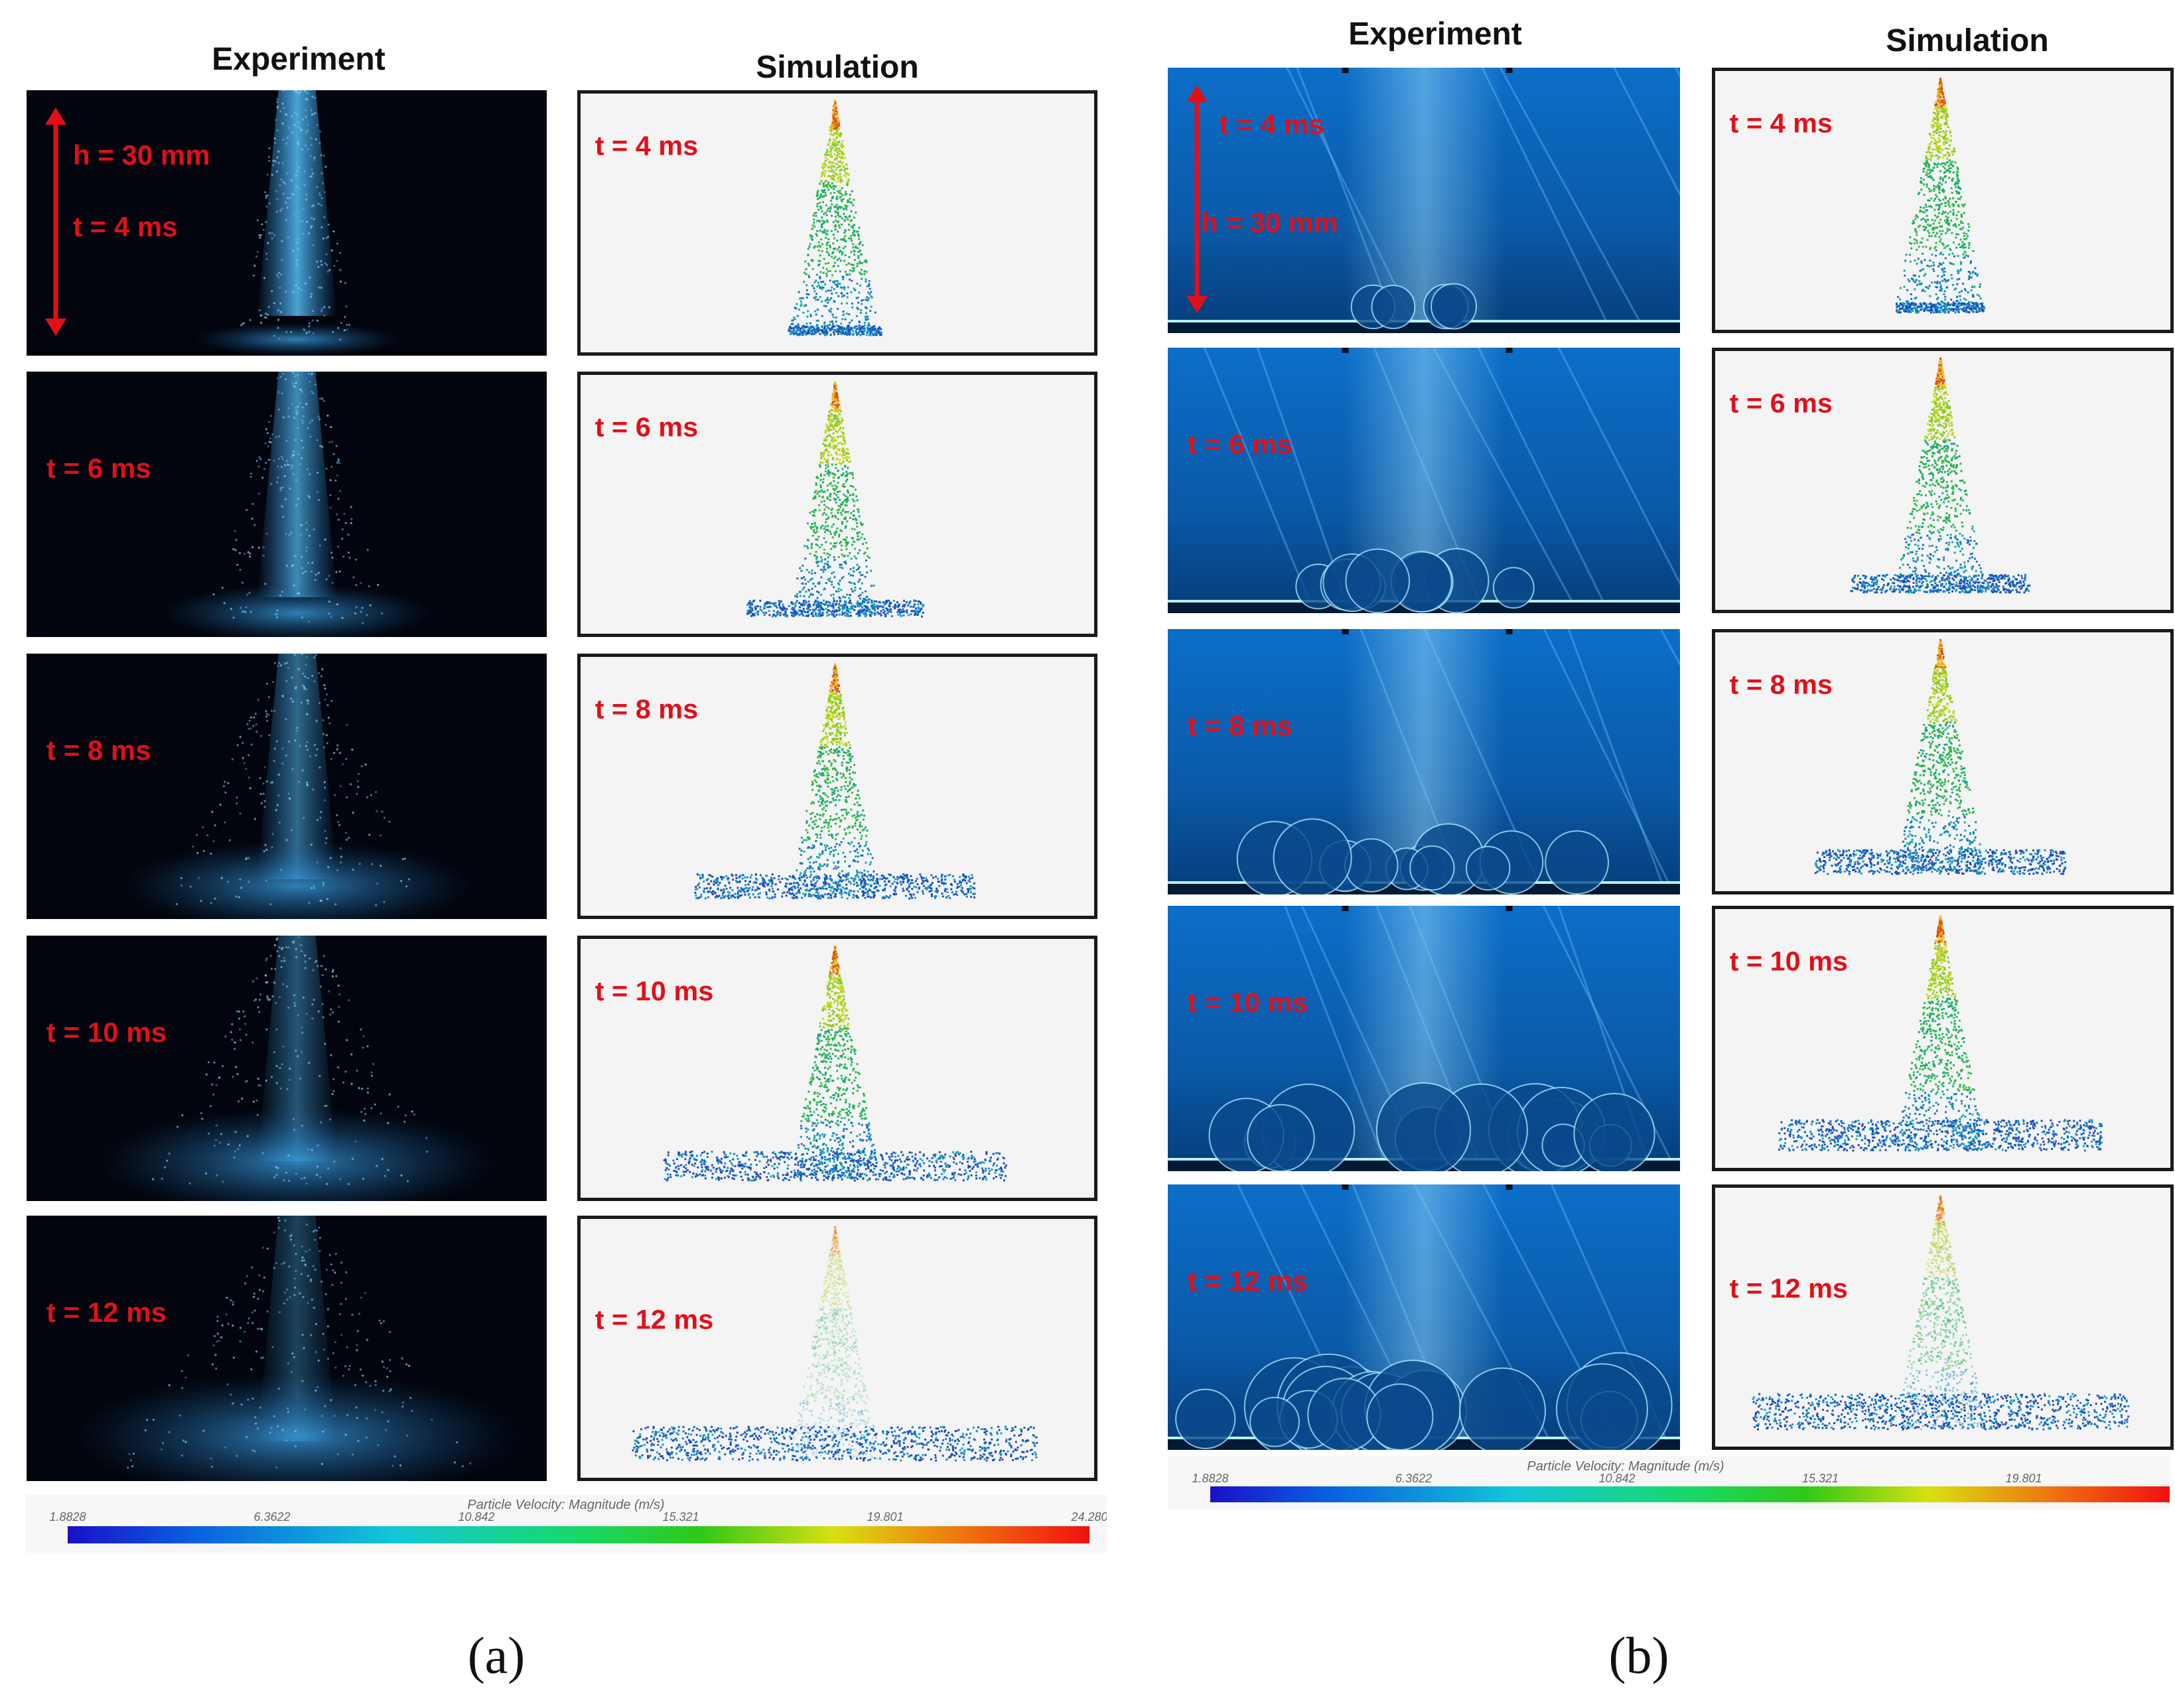 This screenshot has width=2175, height=1708. I want to click on panel-b-simulation-frame-1: t = 4 ms, so click(1943, 200).